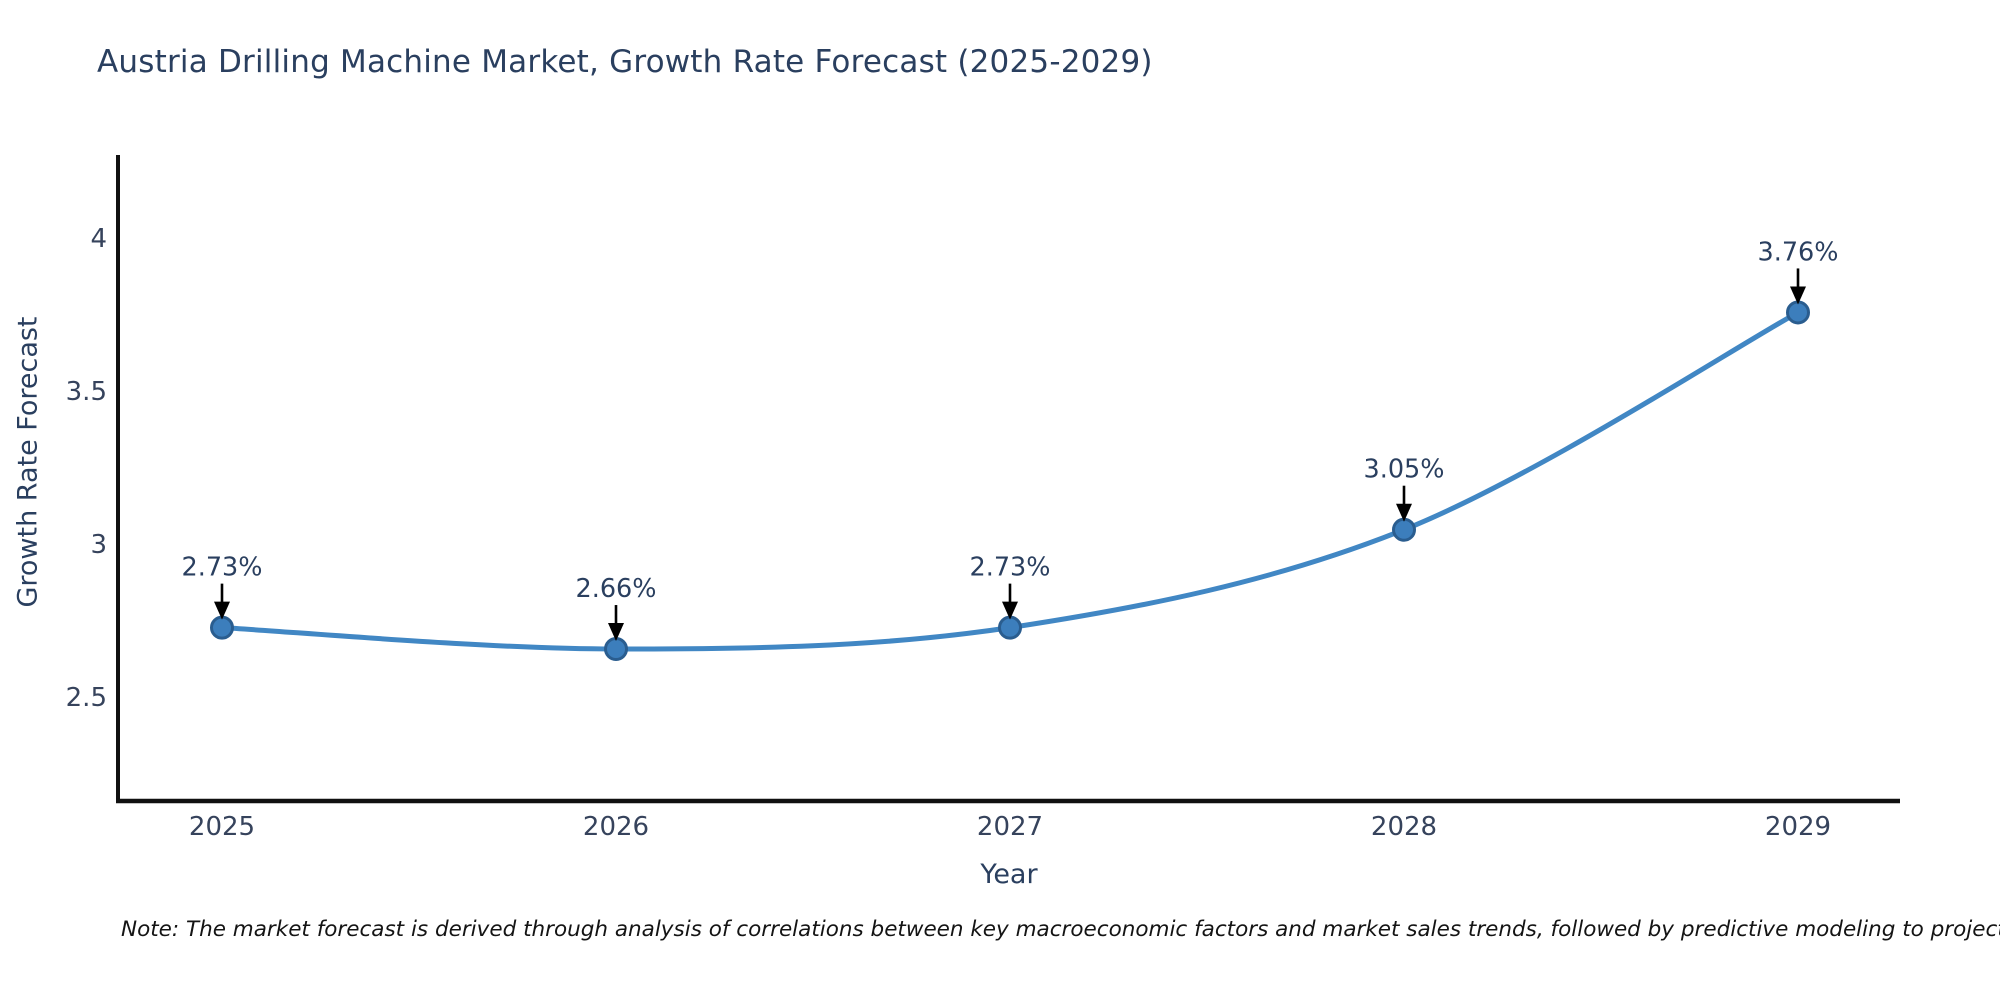  I want to click on point-label: 3.76%, so click(1797, 252).